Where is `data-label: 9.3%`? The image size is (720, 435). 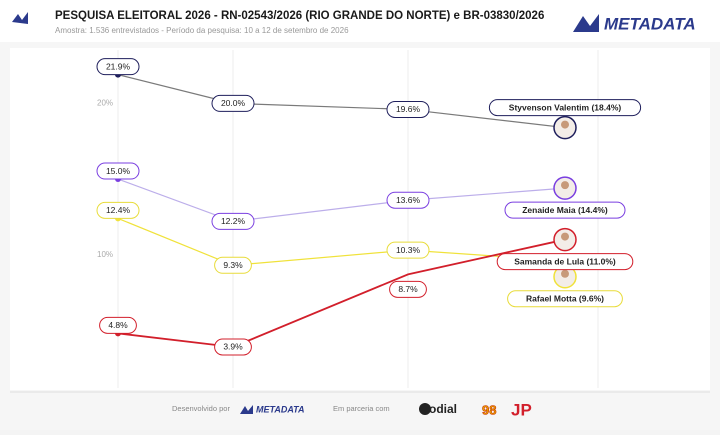
data-label: 9.3% is located at coordinates (233, 265).